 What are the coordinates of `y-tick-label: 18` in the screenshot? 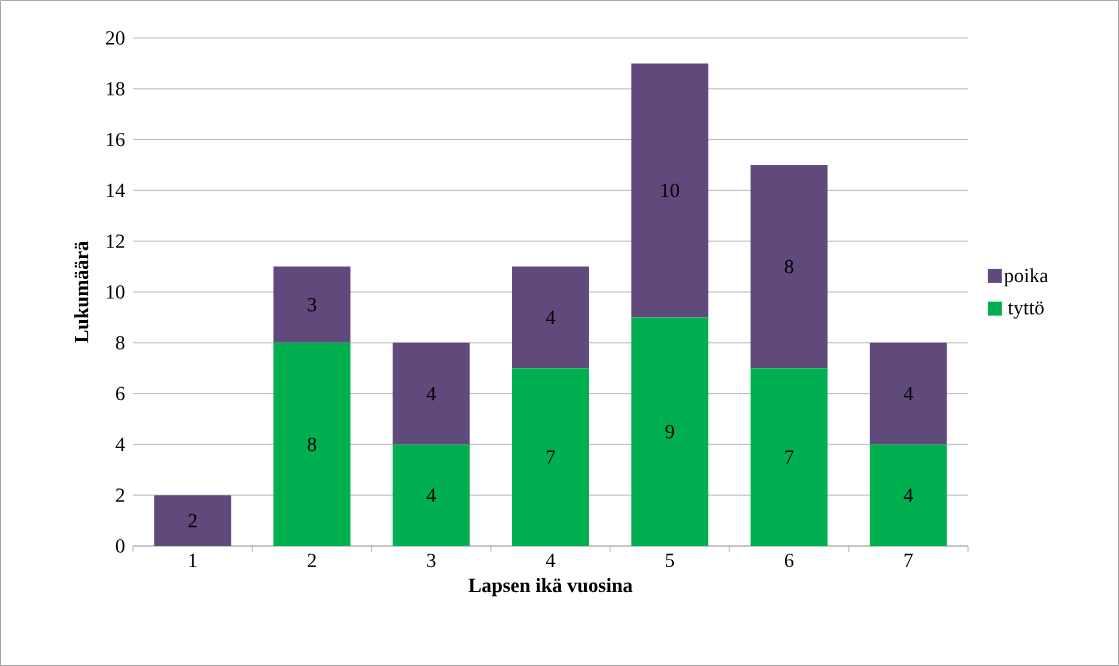 It's located at (115, 89).